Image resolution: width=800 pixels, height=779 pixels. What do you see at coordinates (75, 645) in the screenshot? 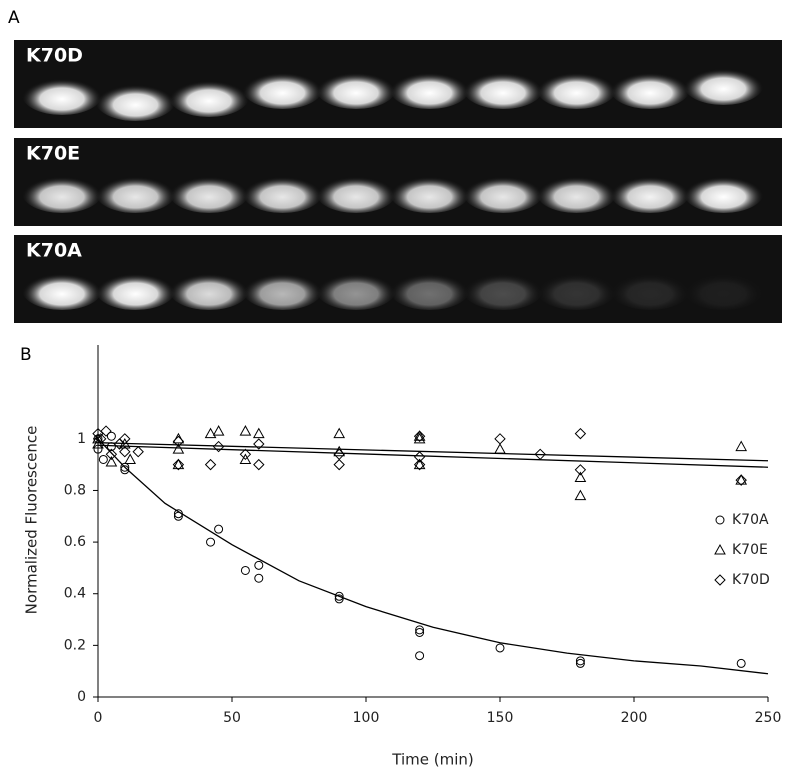
I see `y-tick-label: 0.2` at bounding box center [75, 645].